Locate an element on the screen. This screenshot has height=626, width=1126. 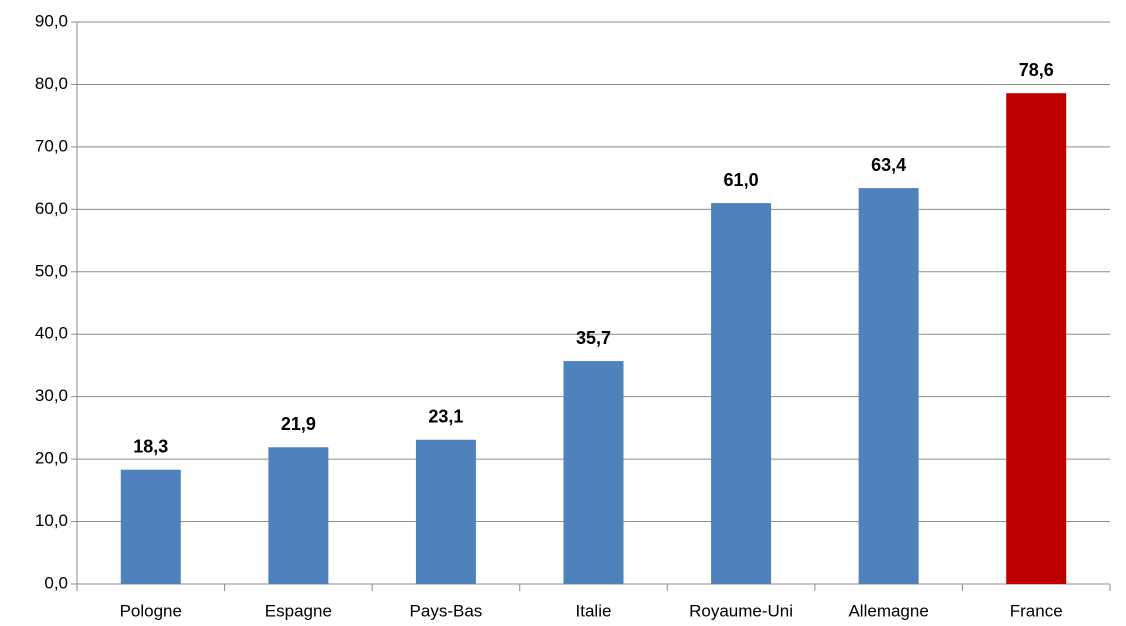
y-tick-label: 50,0 is located at coordinates (51, 270).